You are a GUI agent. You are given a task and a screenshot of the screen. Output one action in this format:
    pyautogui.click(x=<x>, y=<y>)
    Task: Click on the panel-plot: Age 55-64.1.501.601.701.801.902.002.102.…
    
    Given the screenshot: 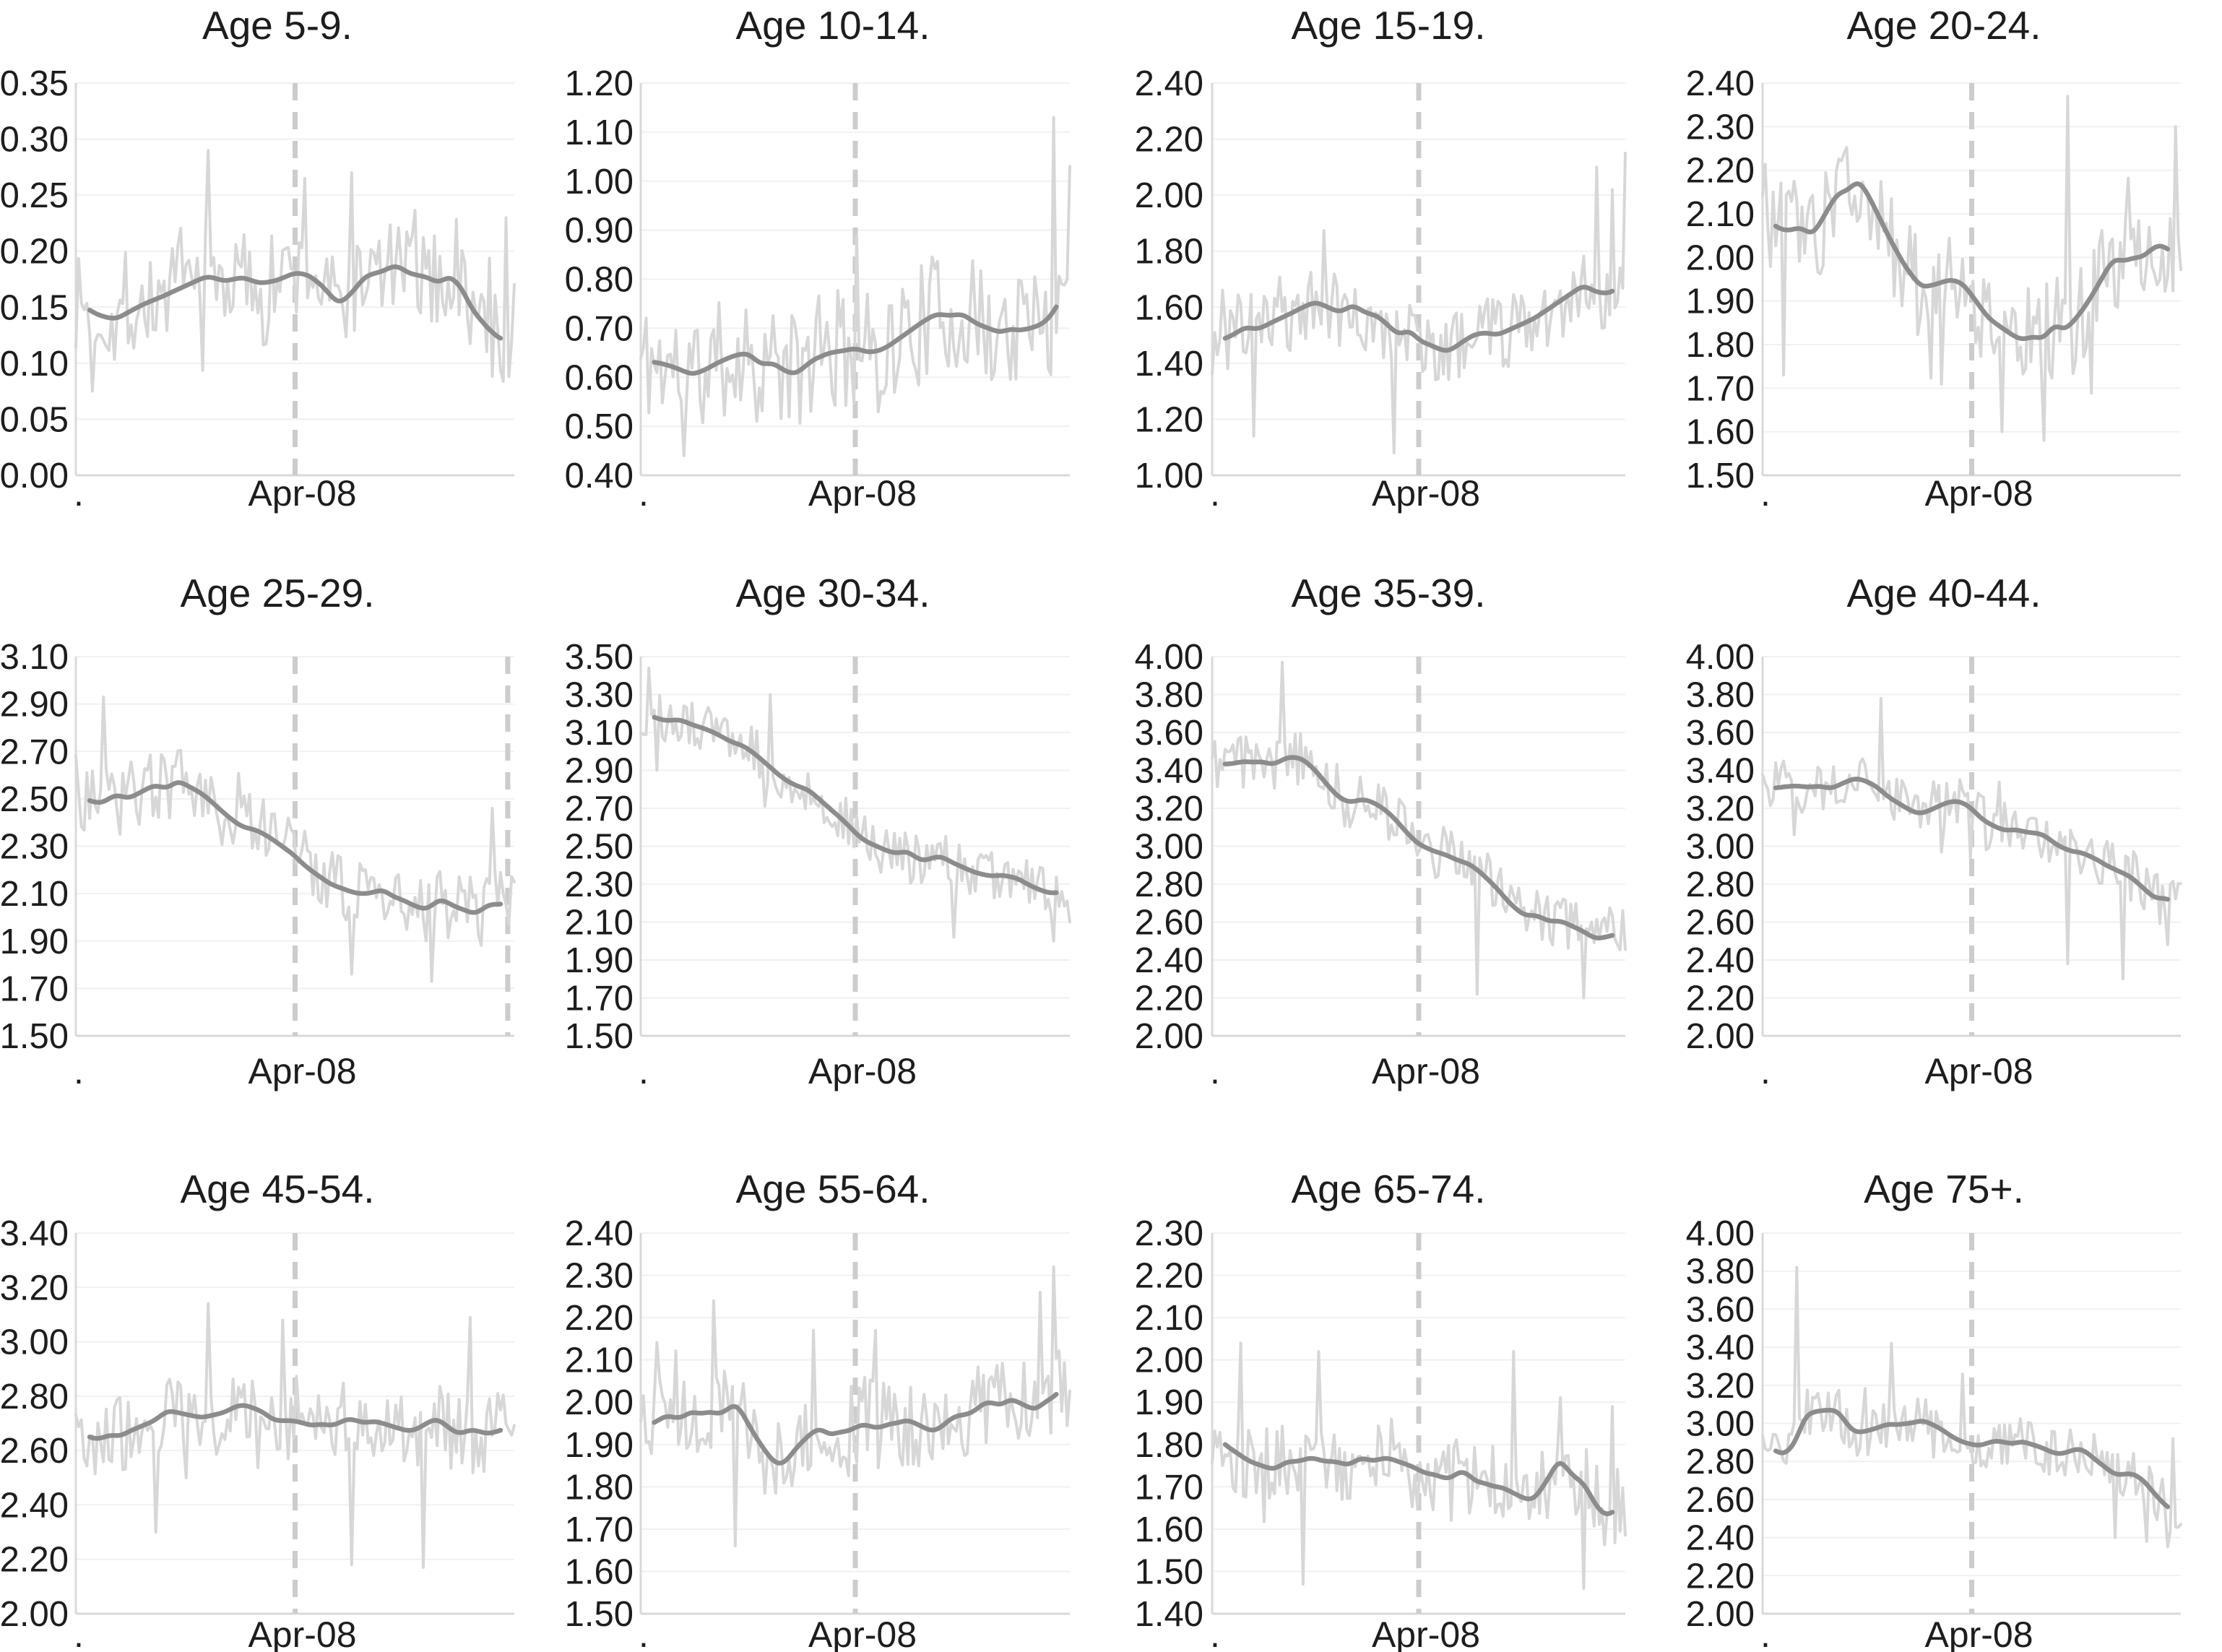 What is the action you would take?
    pyautogui.click(x=818, y=1409)
    